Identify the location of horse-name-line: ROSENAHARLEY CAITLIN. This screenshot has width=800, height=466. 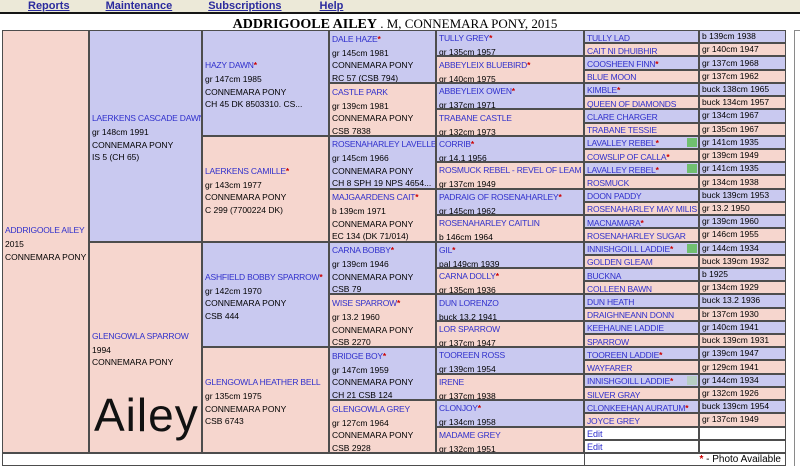
(510, 223).